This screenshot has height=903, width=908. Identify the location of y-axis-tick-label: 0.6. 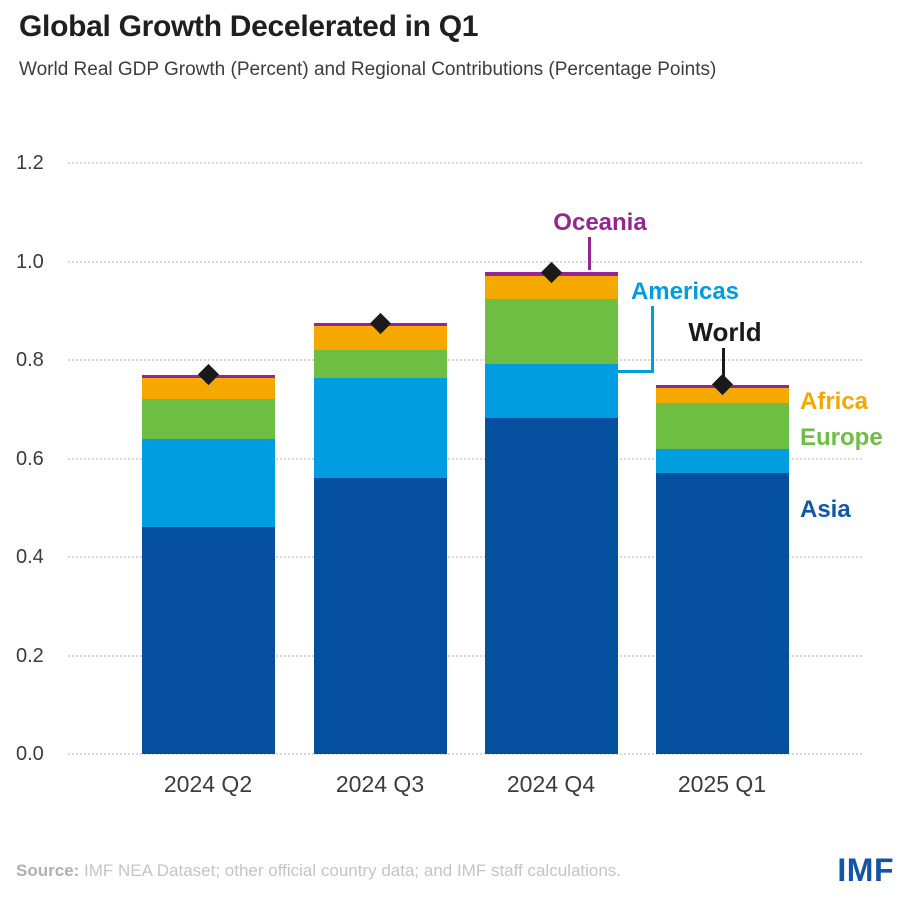
(30, 458).